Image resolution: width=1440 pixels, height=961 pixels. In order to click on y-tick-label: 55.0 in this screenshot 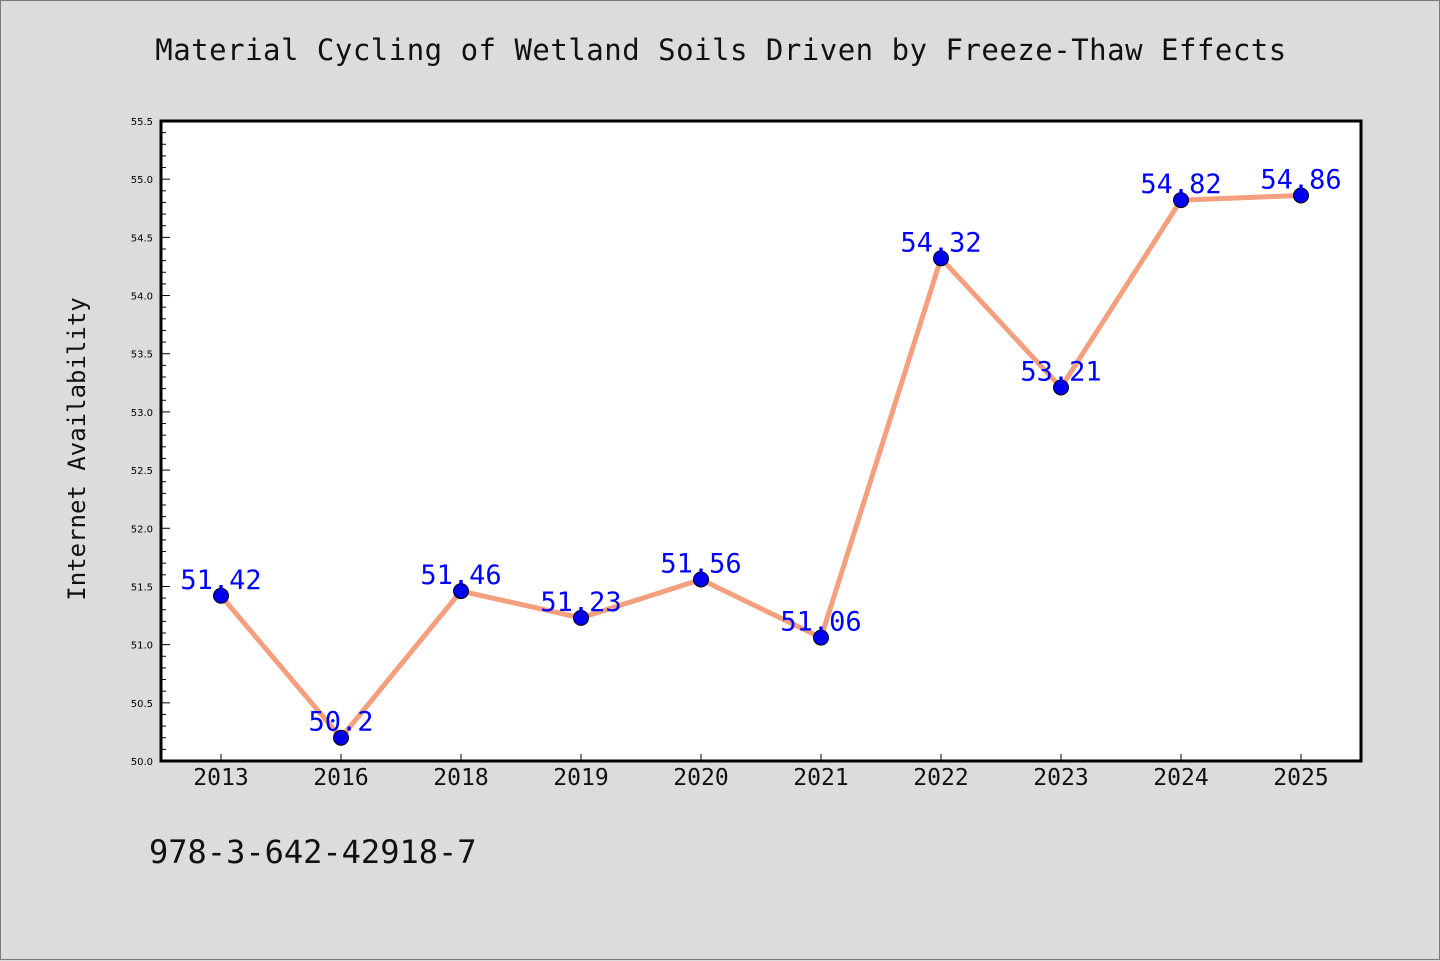, I will do `click(142, 180)`.